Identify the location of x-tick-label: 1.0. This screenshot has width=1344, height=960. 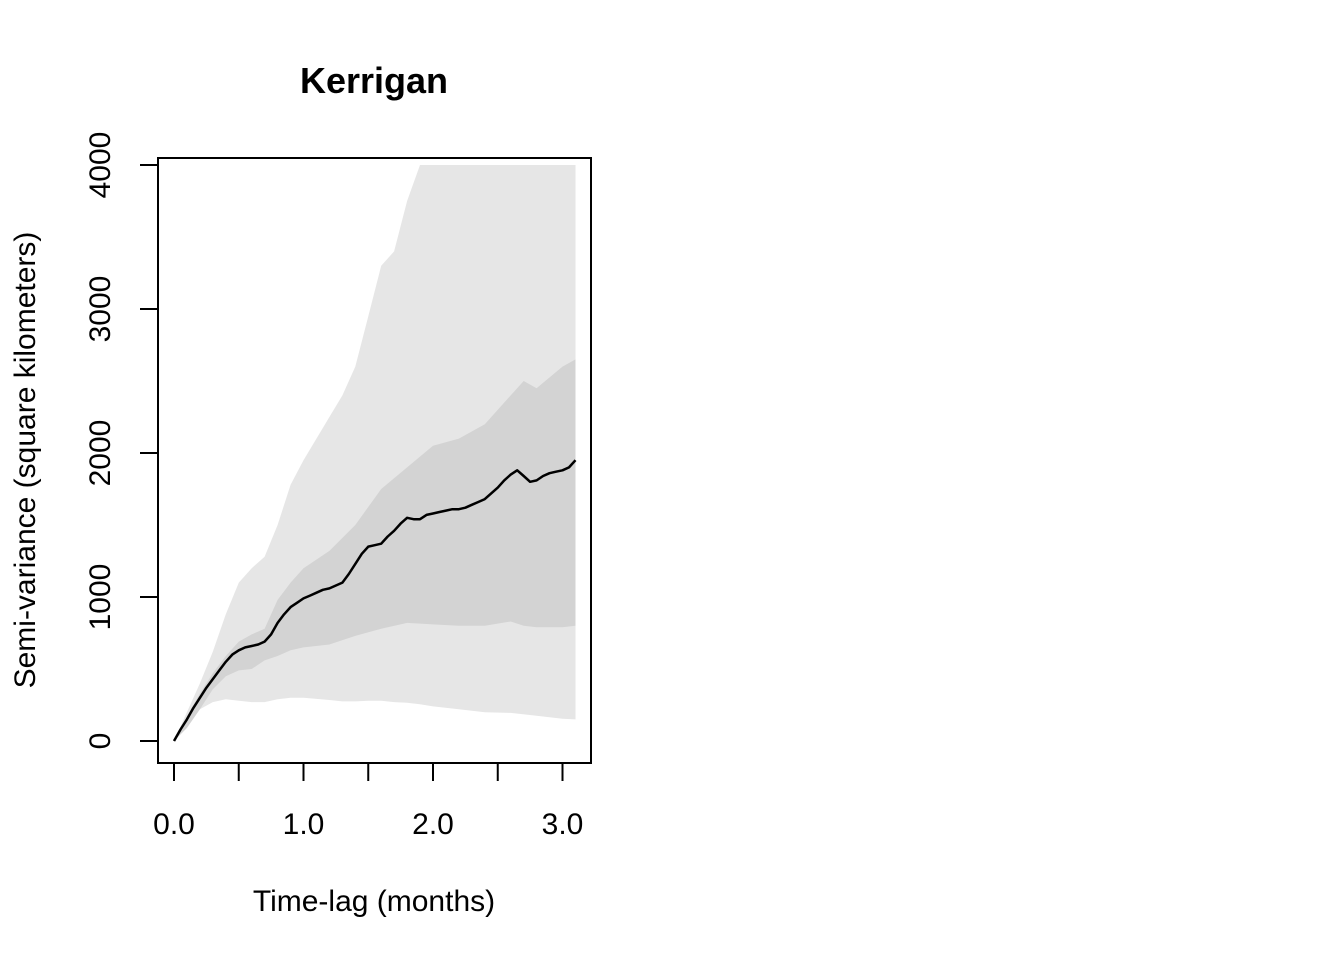
(304, 824).